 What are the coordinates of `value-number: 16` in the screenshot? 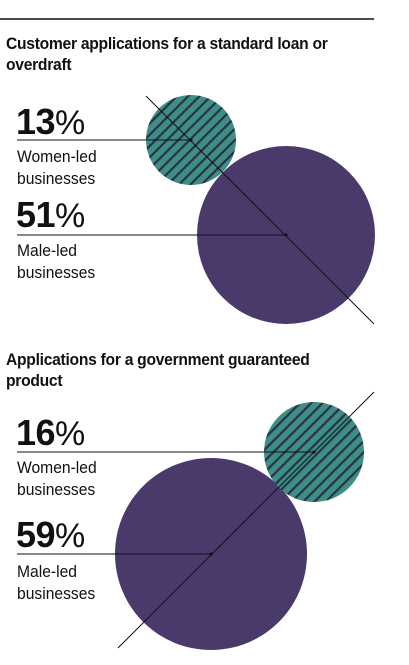 It's located at (36, 432).